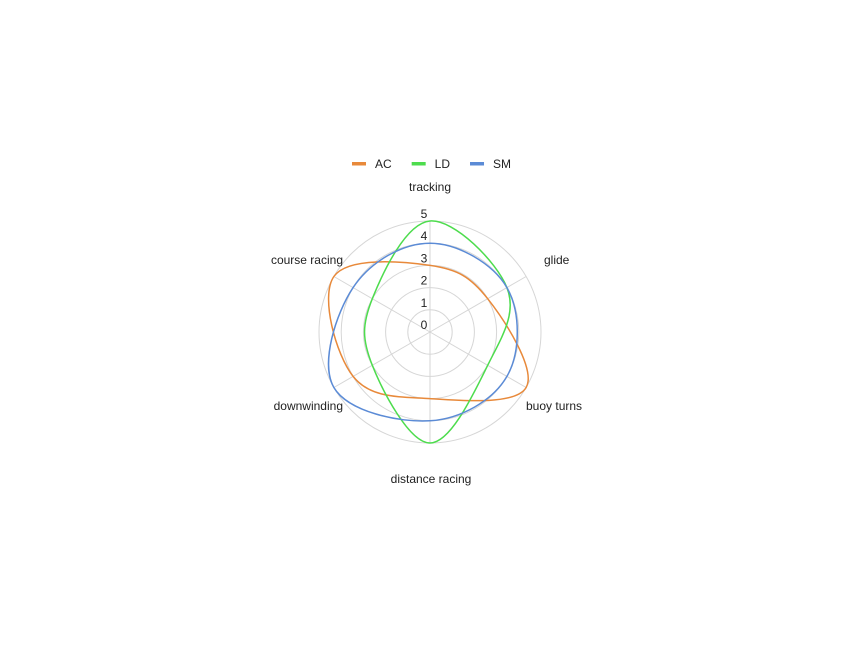  I want to click on legend-label: AC, so click(383, 164).